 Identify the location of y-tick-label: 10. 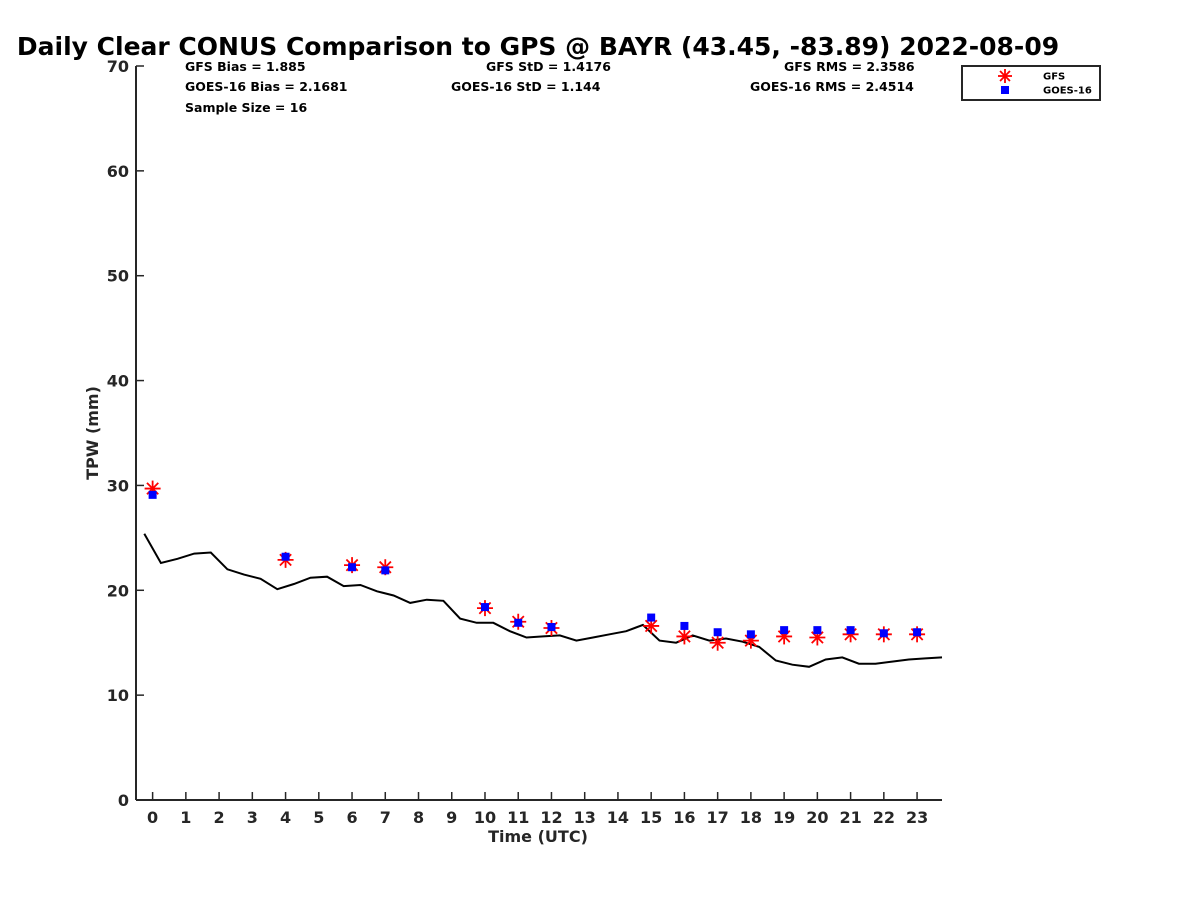
(118, 695).